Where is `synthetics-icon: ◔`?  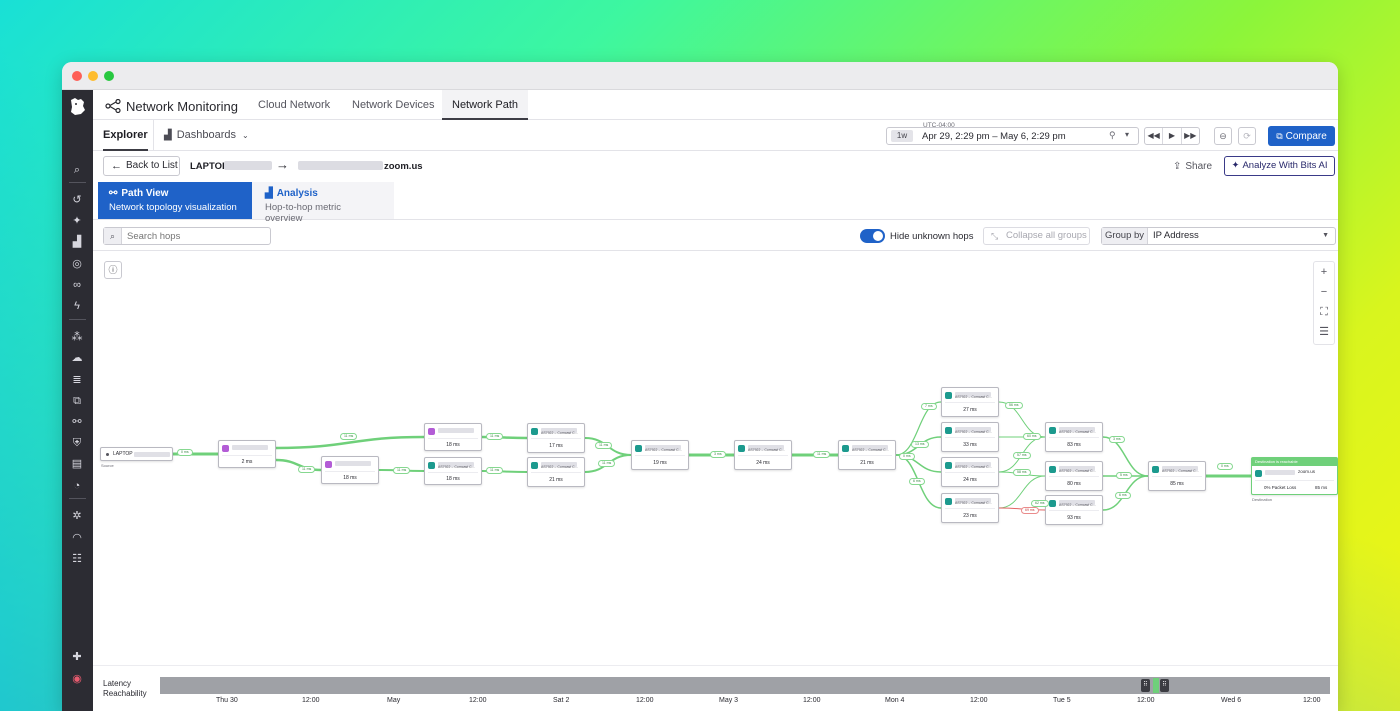 synthetics-icon: ◔ is located at coordinates (77, 486).